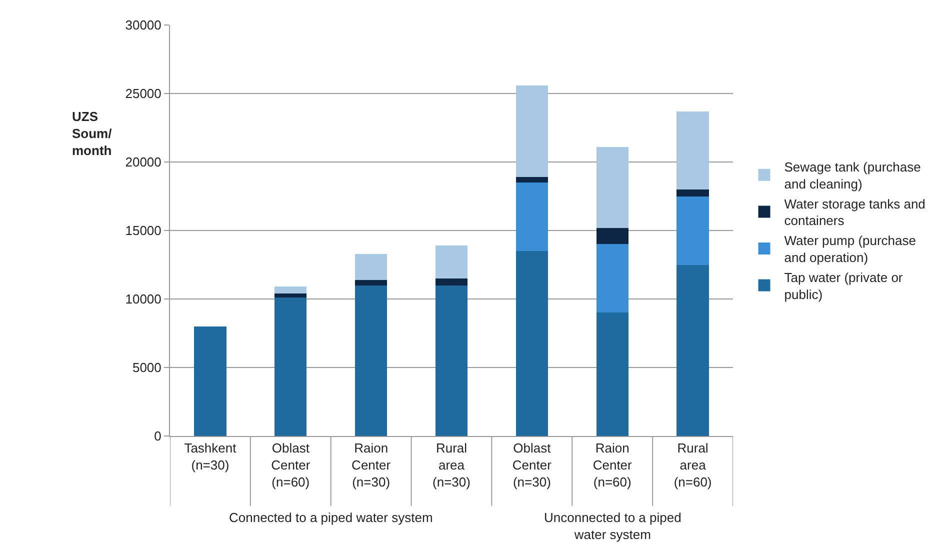 This screenshot has width=943, height=546. What do you see at coordinates (532, 465) in the screenshot?
I see `x-tick-label: Oblast Center (n=30)` at bounding box center [532, 465].